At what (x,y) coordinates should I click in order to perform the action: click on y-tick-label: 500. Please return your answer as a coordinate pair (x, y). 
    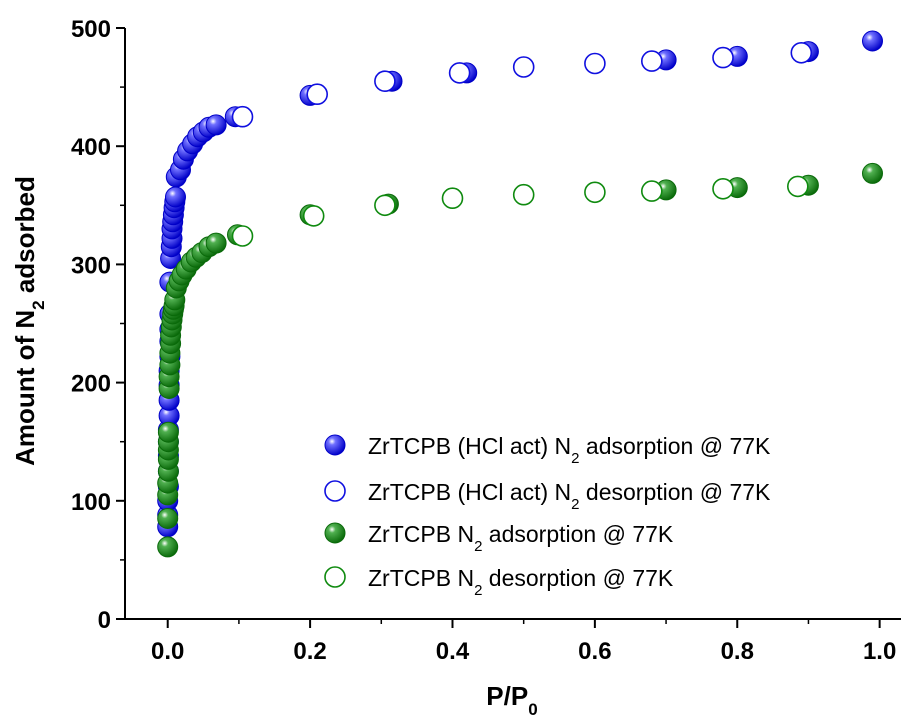
    Looking at the image, I should click on (91, 29).